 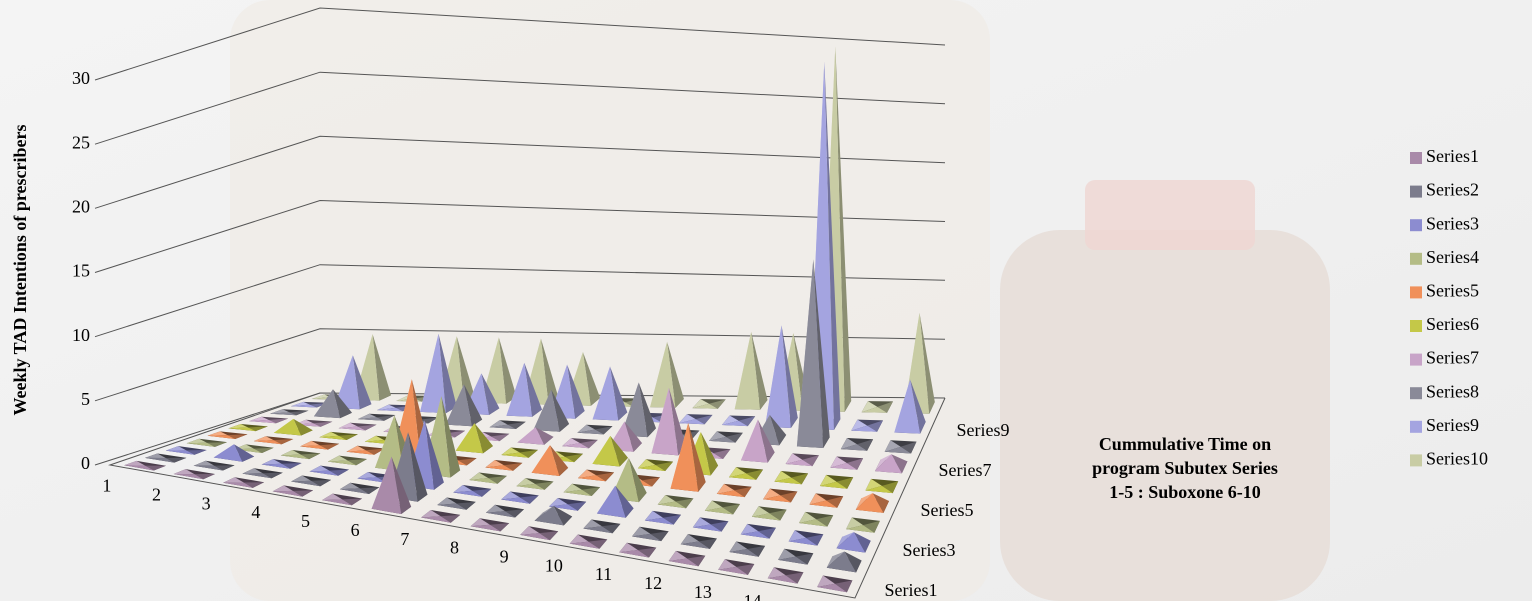 What do you see at coordinates (703, 591) in the screenshot?
I see `x-tick-label: 13` at bounding box center [703, 591].